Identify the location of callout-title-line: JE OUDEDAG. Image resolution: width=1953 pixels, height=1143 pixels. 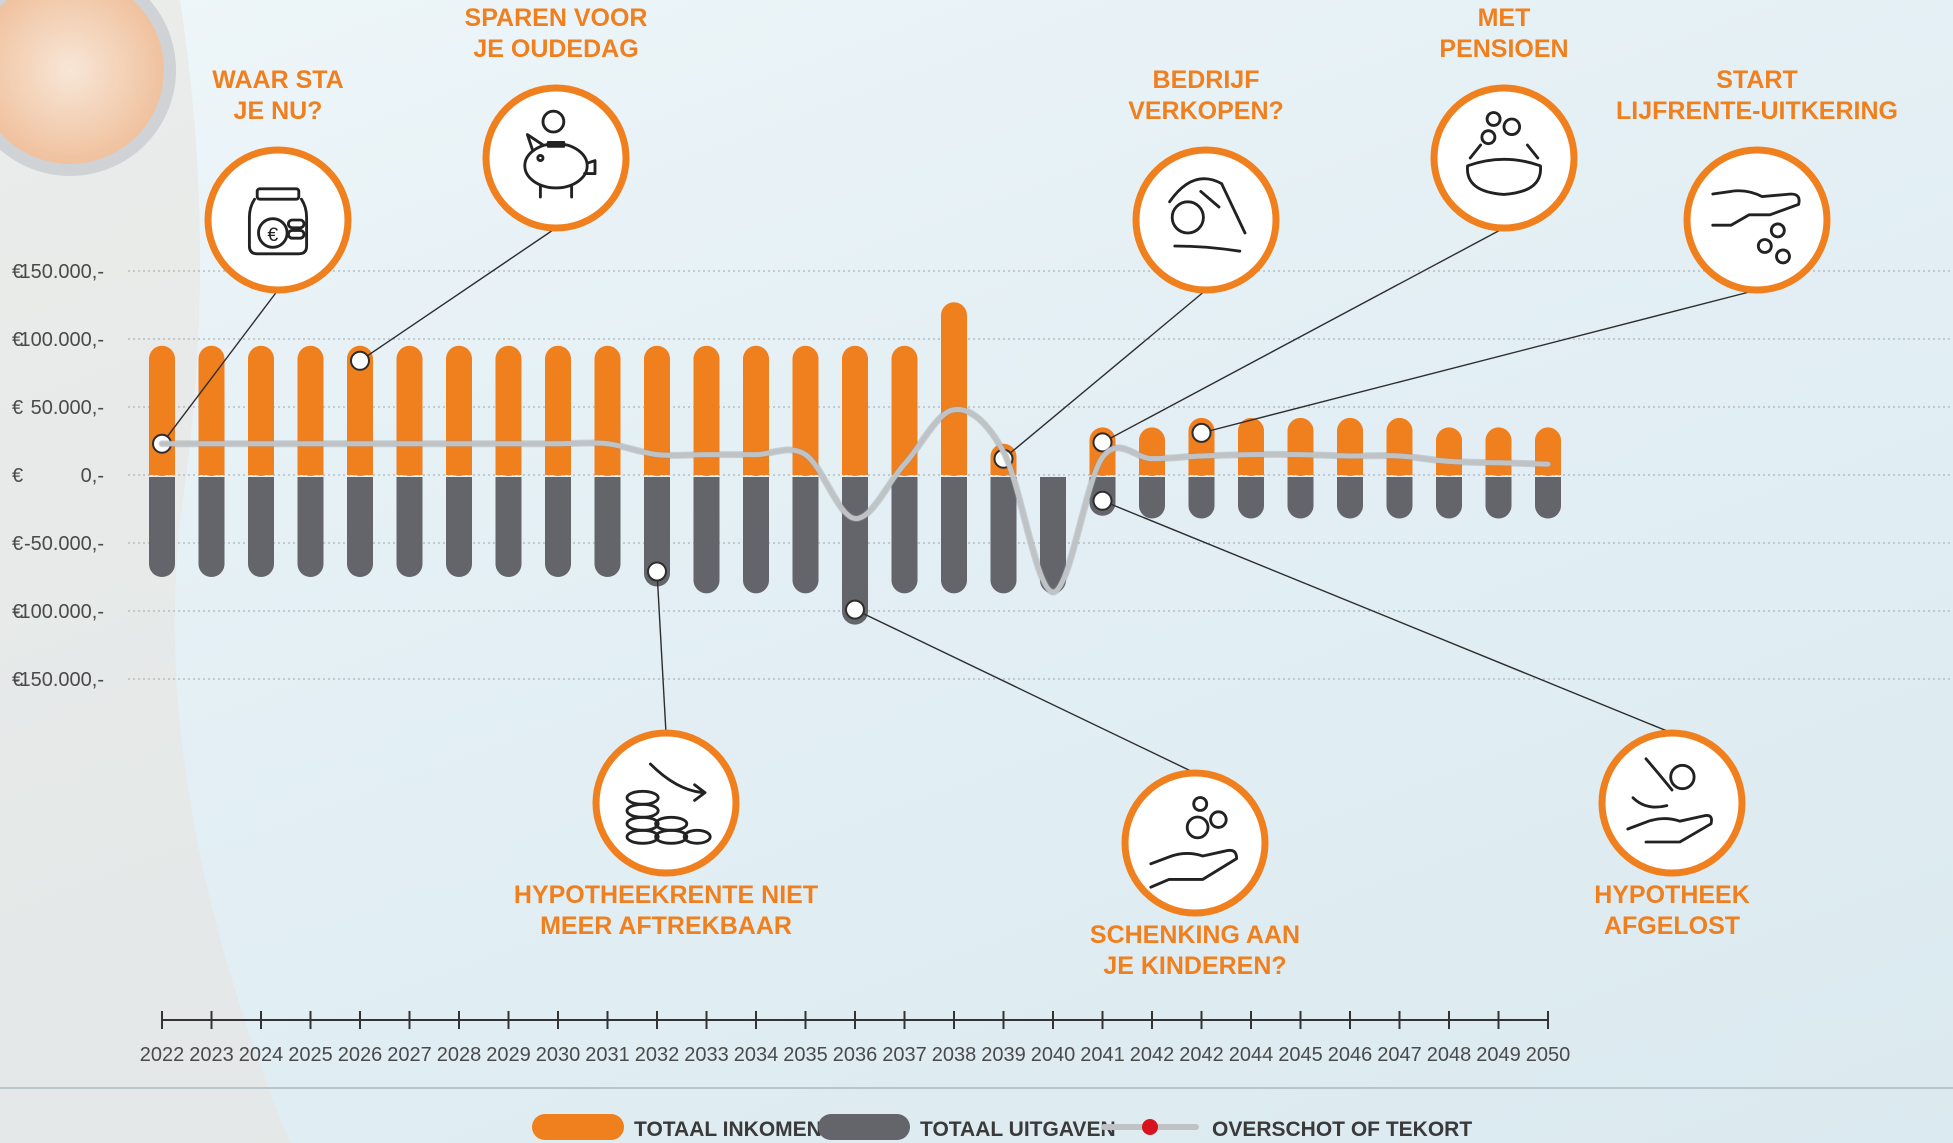
(555, 49).